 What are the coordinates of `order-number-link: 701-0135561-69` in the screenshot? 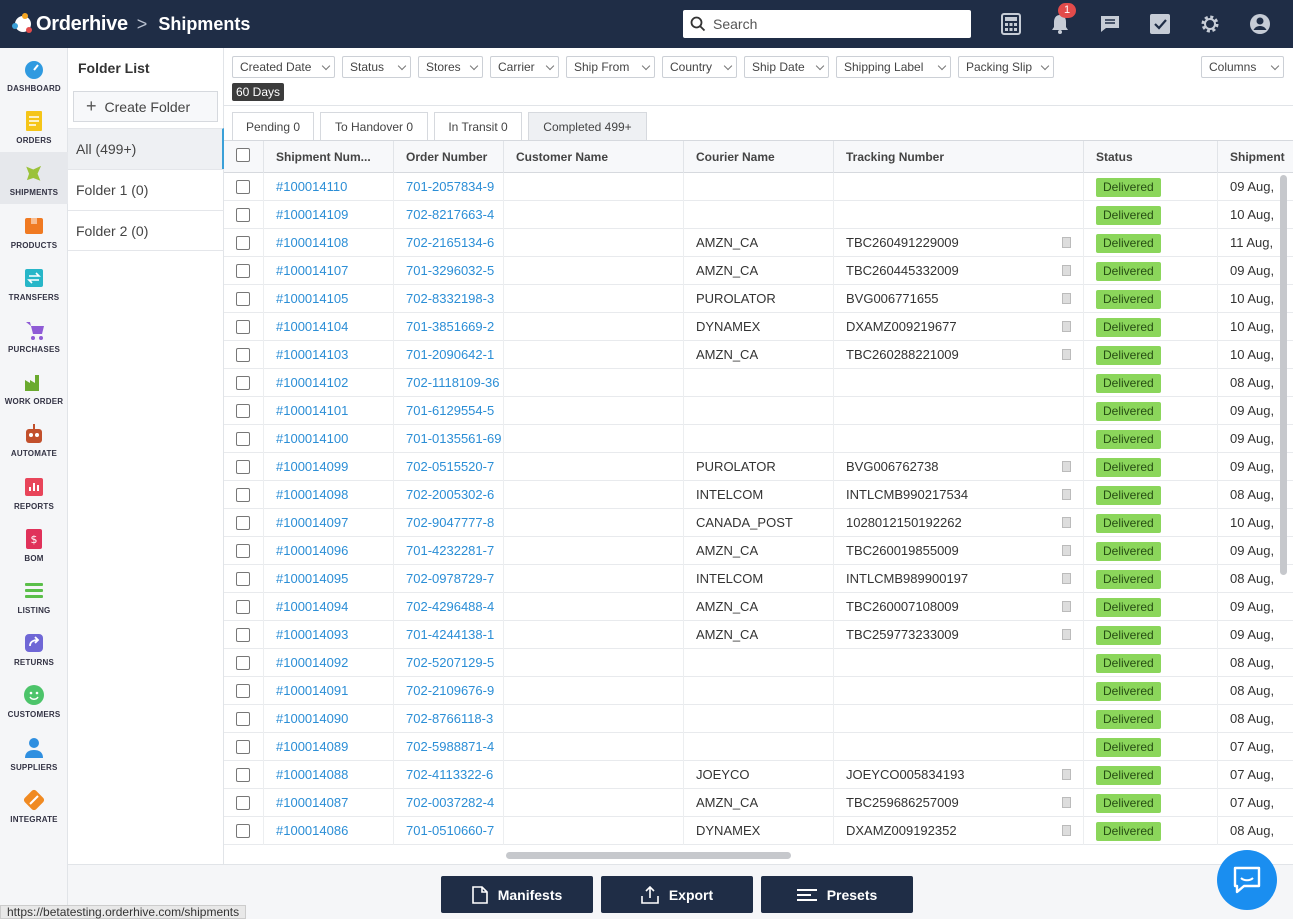 It's located at (454, 438).